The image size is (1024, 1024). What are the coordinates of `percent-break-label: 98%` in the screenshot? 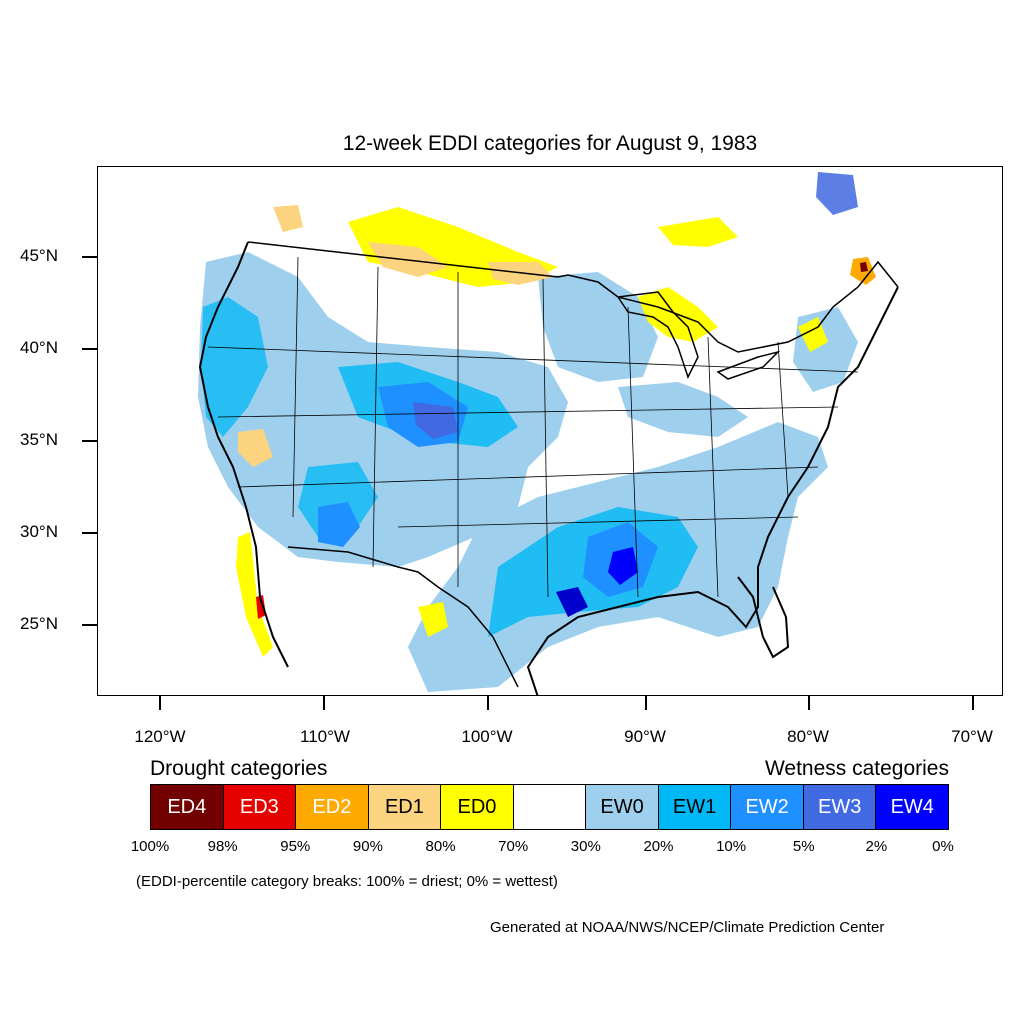 It's located at (222, 846).